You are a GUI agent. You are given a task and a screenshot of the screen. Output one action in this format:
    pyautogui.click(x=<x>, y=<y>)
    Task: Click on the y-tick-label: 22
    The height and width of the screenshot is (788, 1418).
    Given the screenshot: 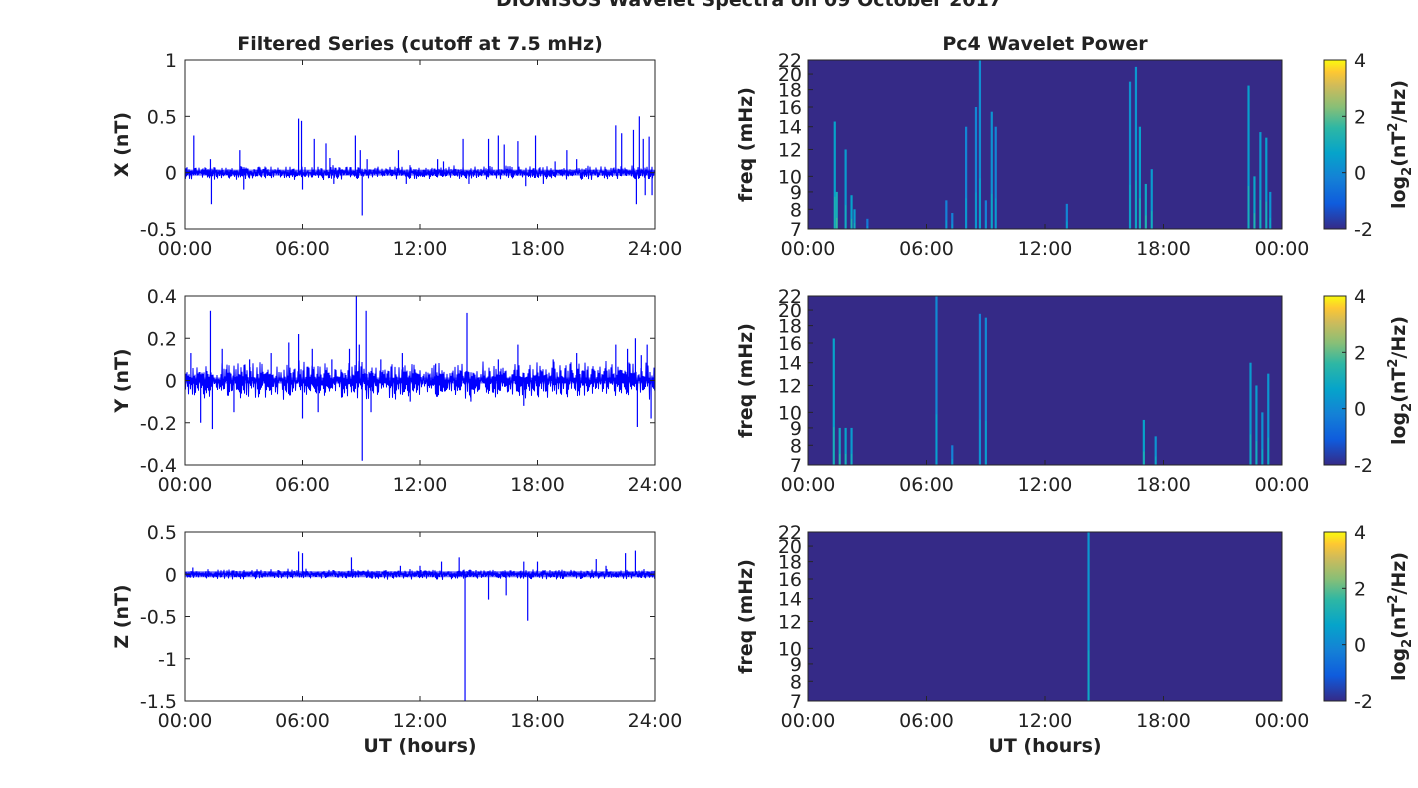 What is the action you would take?
    pyautogui.click(x=790, y=61)
    